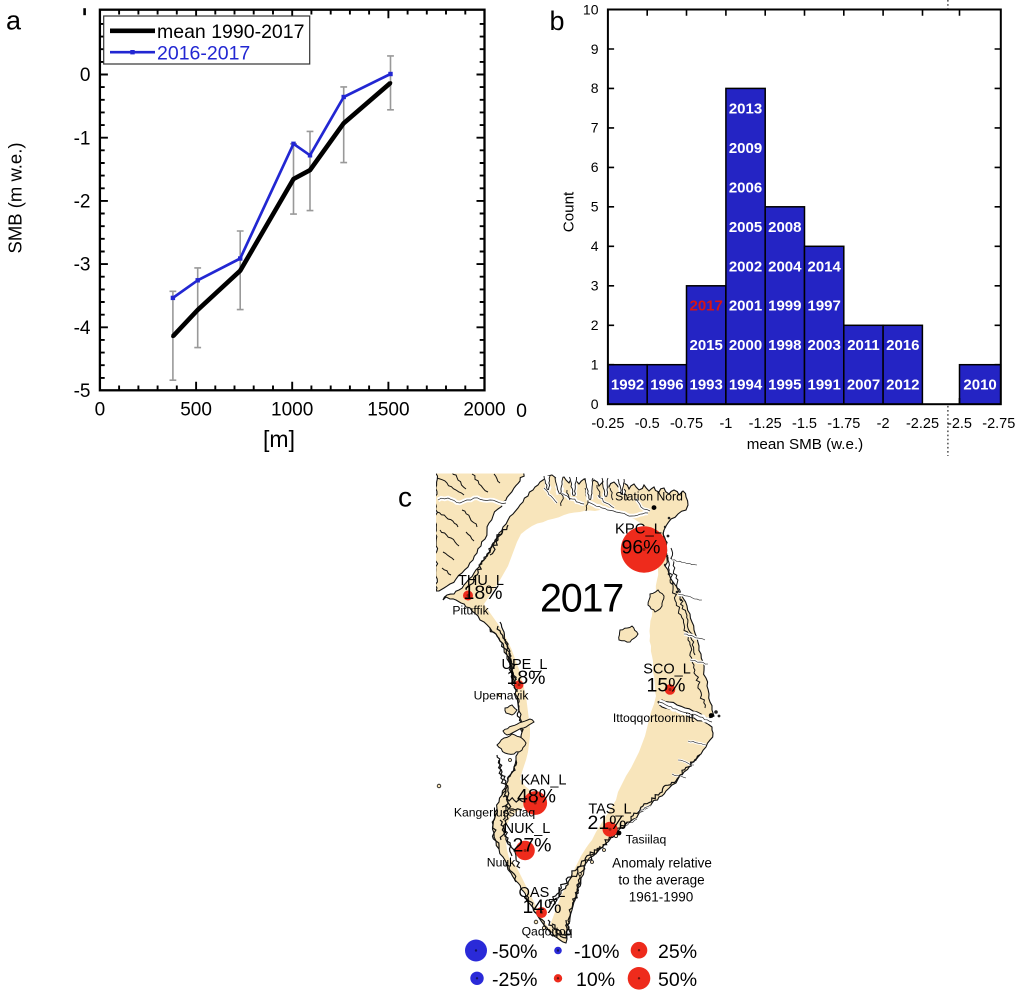 This screenshot has width=1024, height=993. Describe the element at coordinates (646, 839) in the screenshot. I see `svg-text: Tasiilaq` at that location.